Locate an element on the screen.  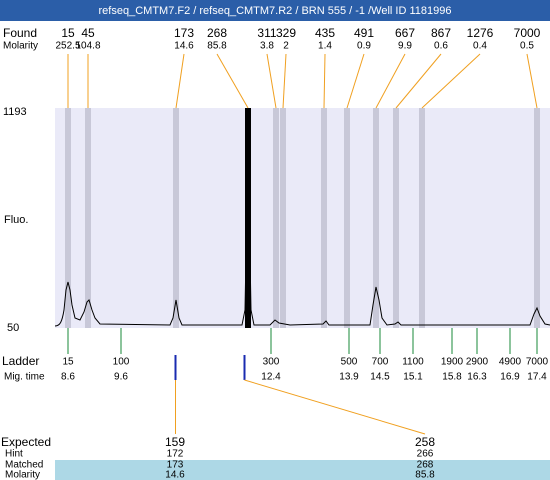
y-axis-label: Fluo. is located at coordinates (16, 220).